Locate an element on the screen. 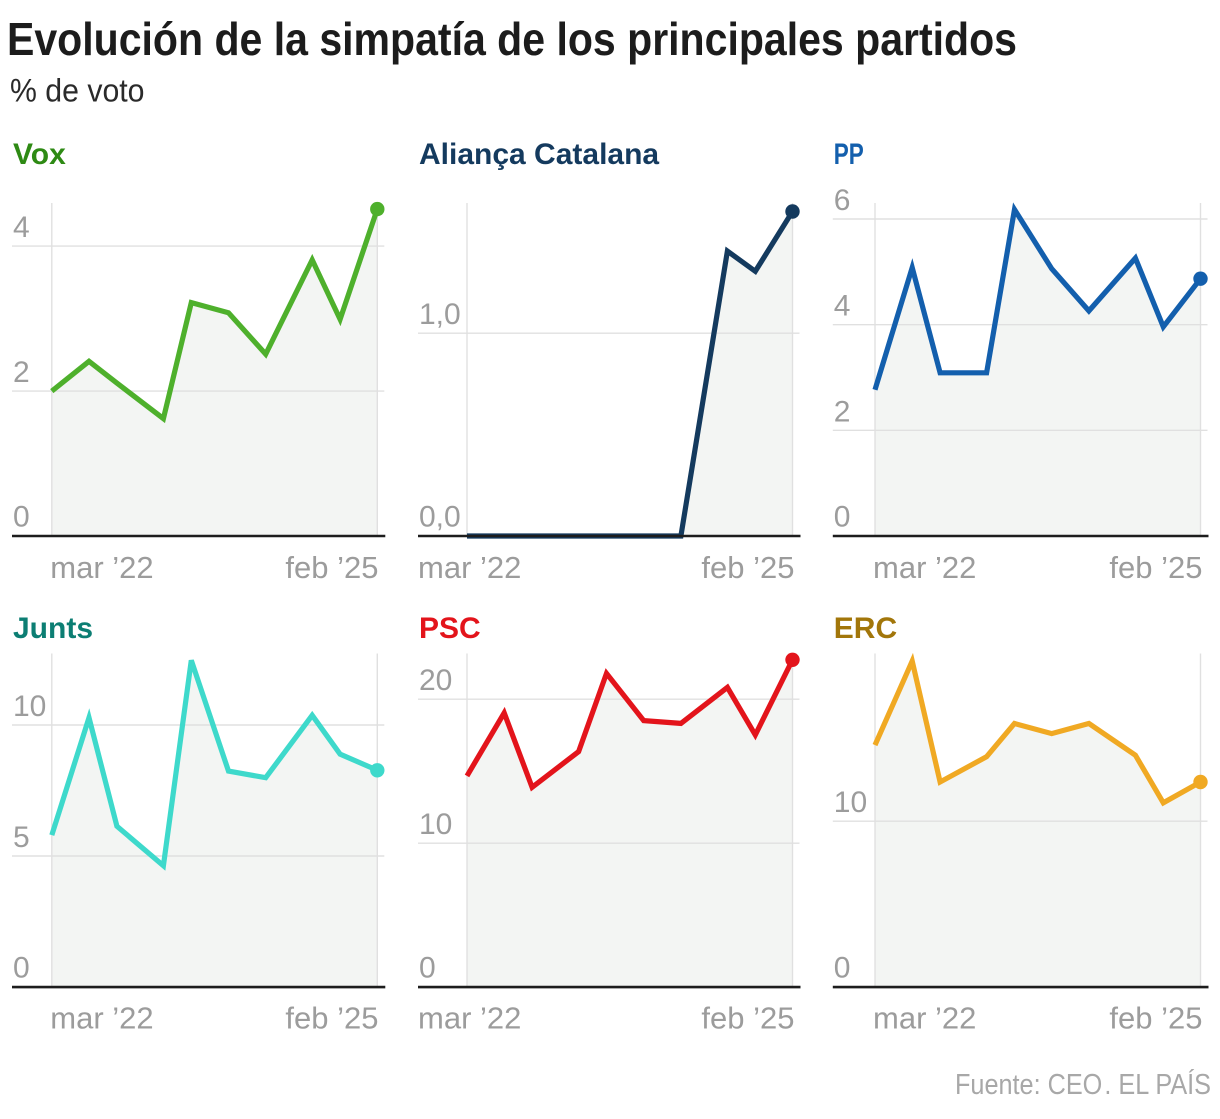  svg-text: 20 is located at coordinates (435, 680).